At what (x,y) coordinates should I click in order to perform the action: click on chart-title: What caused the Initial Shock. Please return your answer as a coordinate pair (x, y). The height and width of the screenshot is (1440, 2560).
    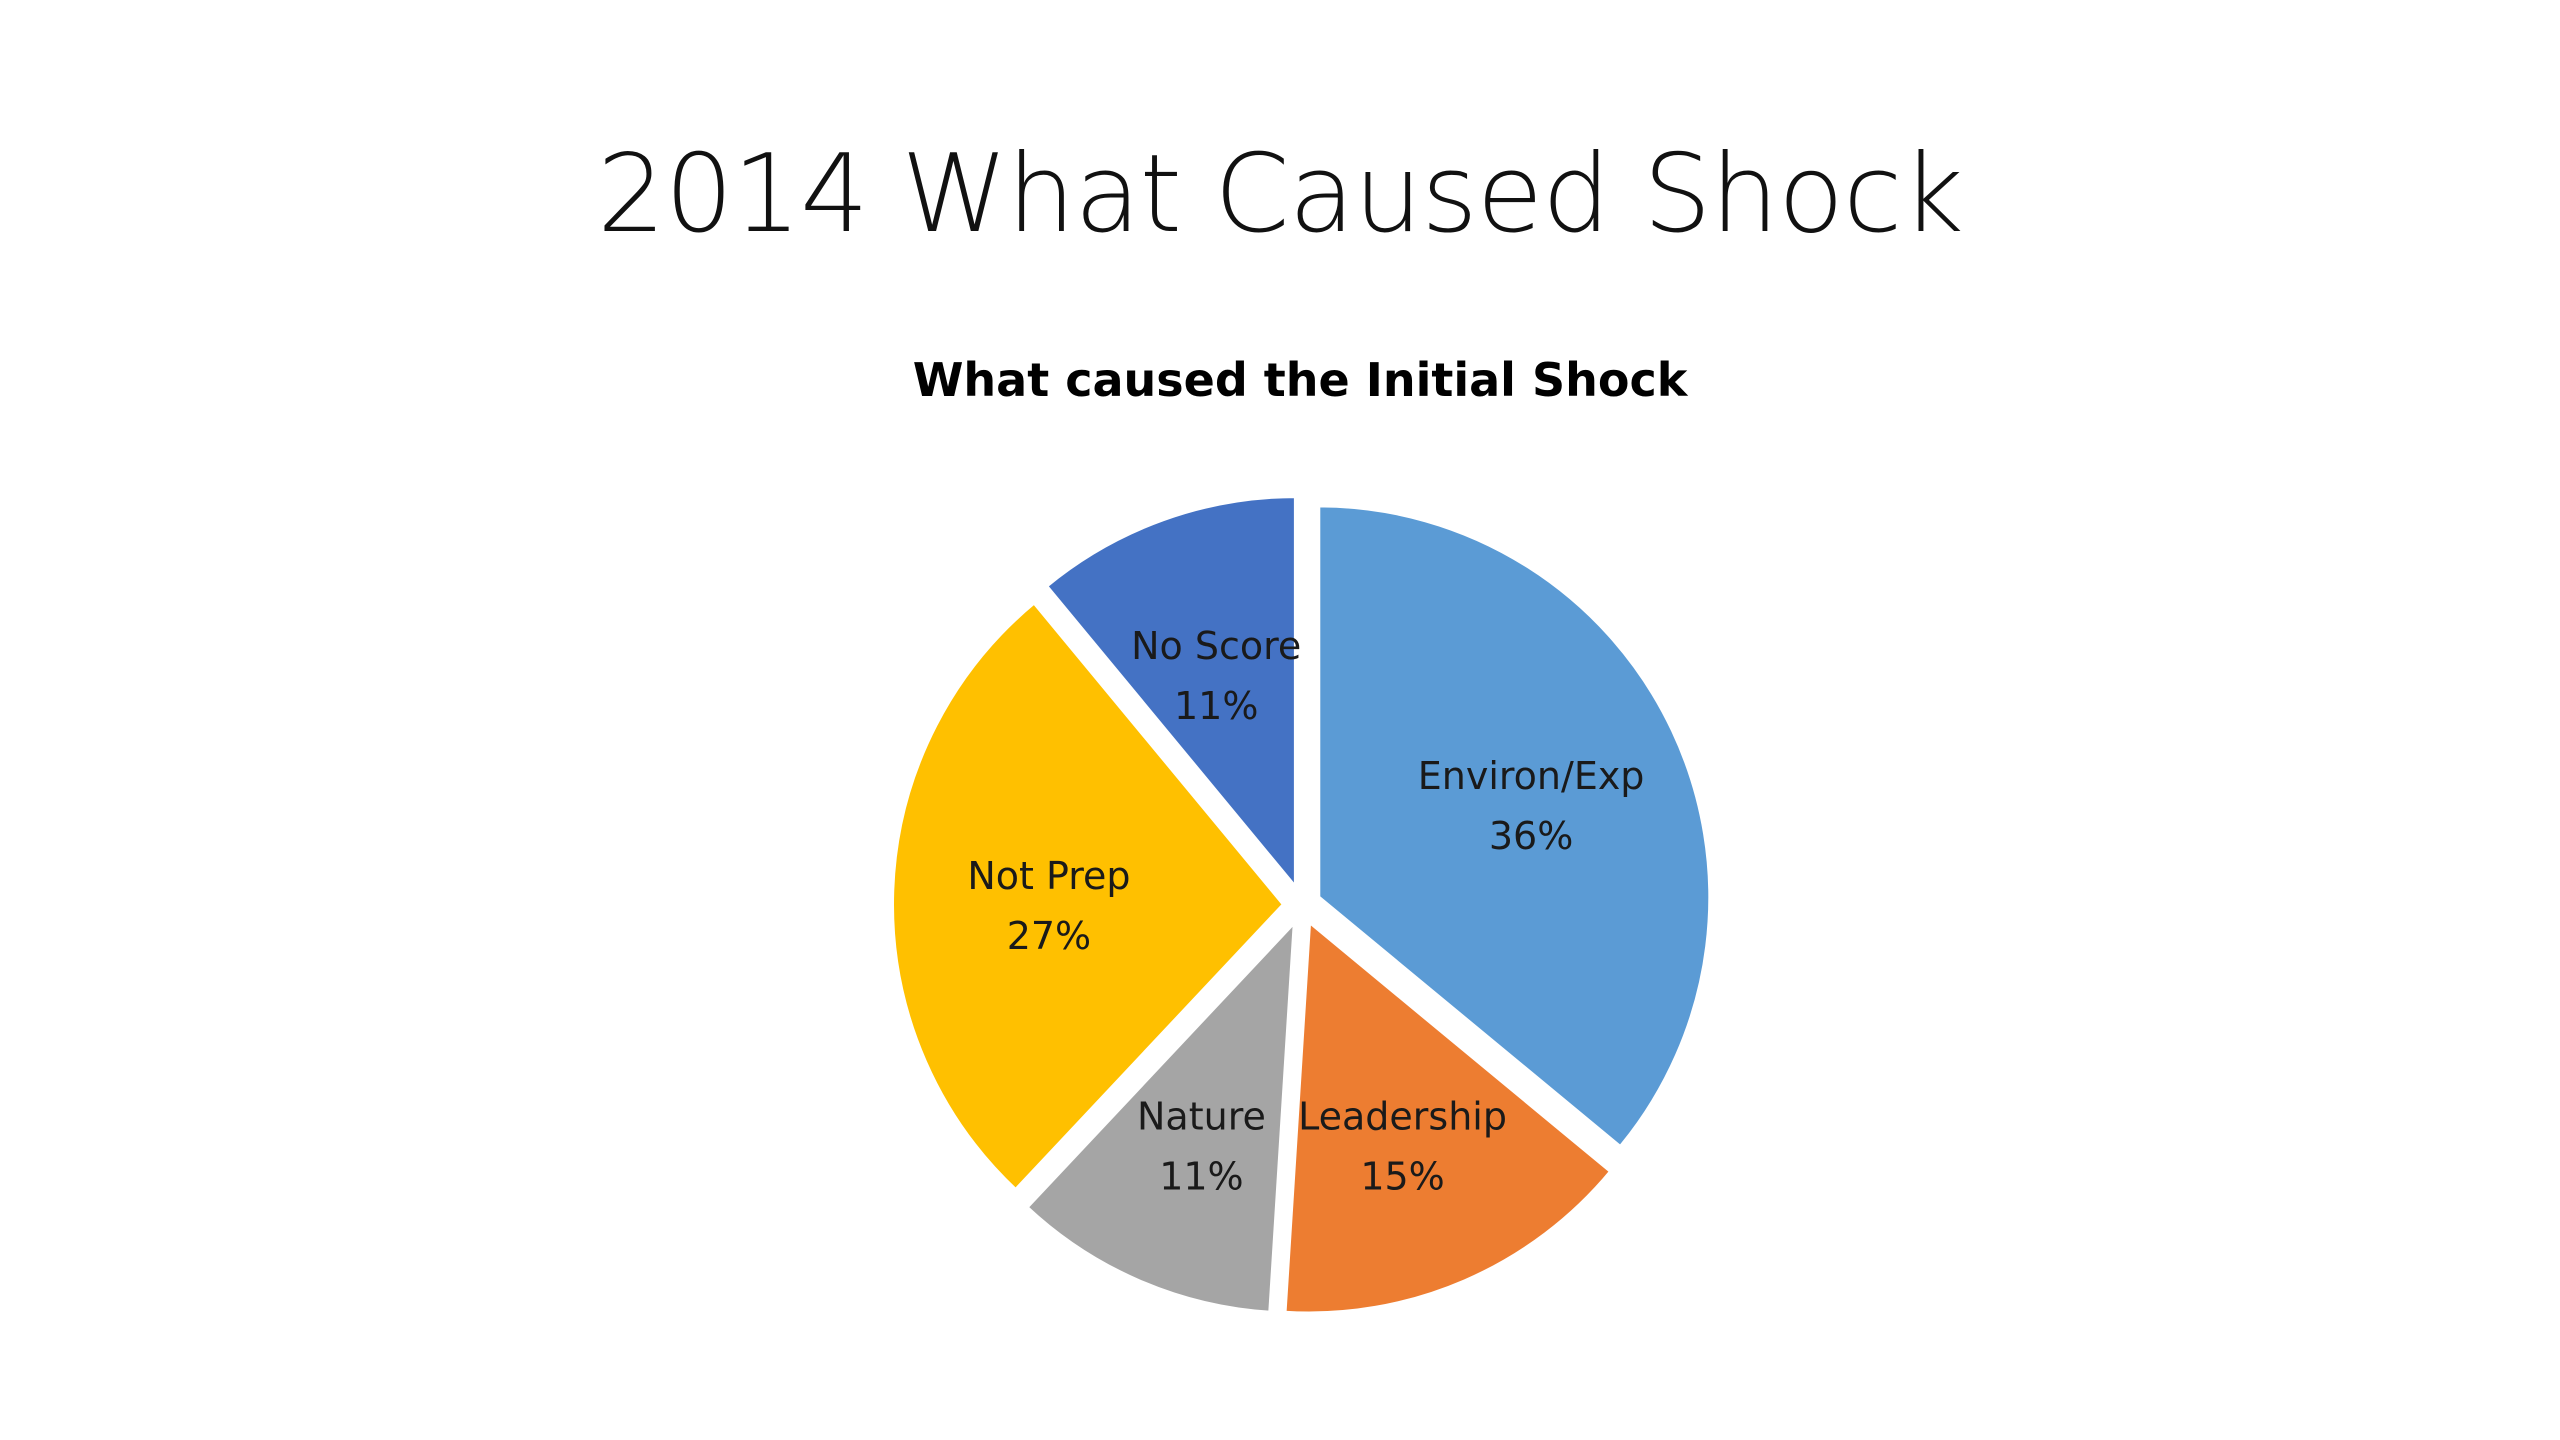
    Looking at the image, I should click on (1300, 380).